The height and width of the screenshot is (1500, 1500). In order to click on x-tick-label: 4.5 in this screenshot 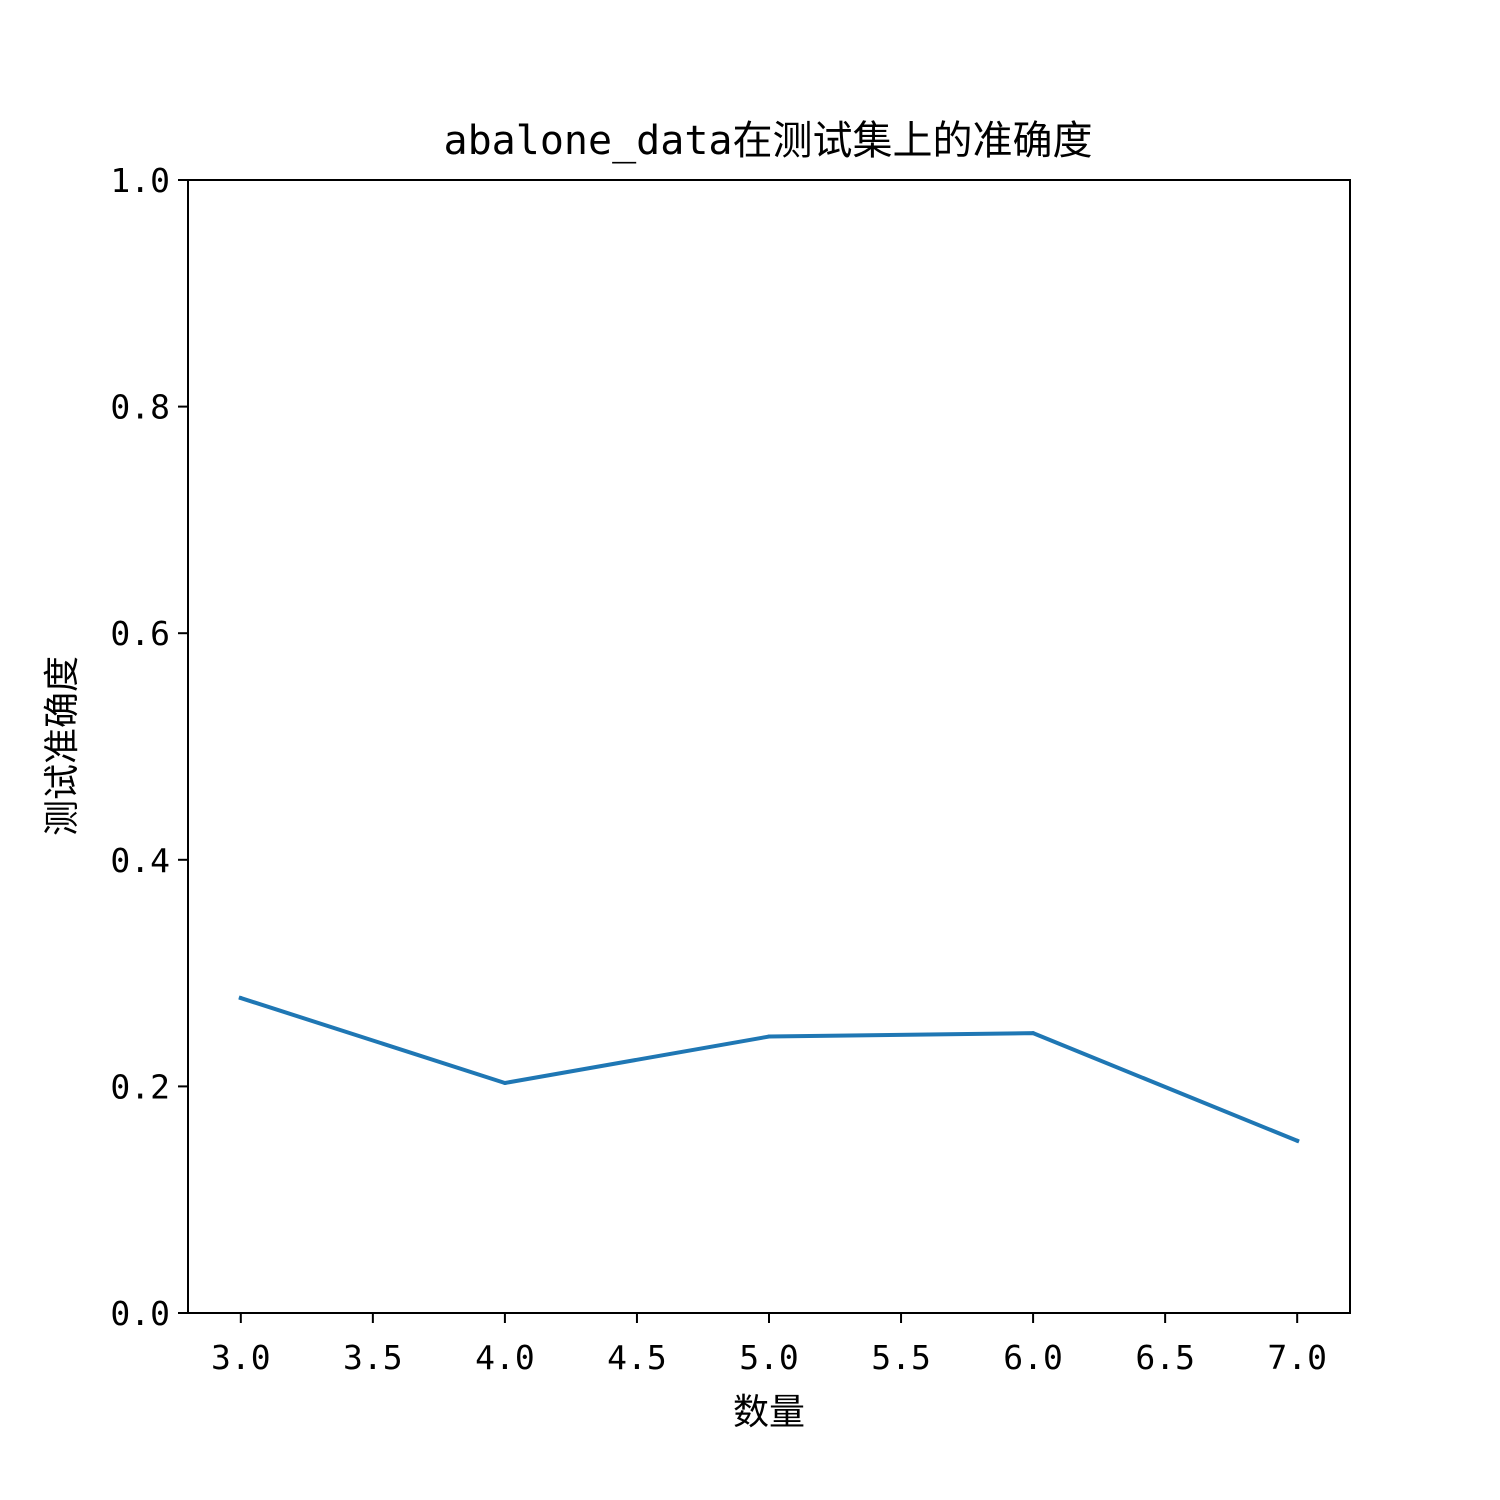, I will do `click(637, 1357)`.